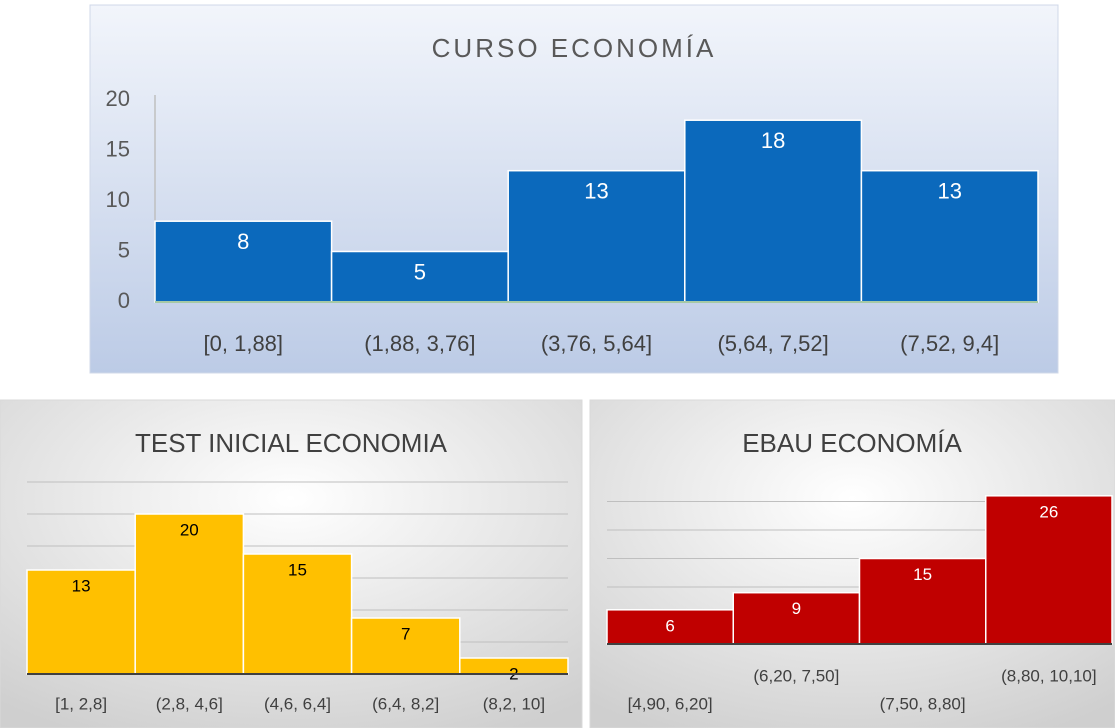 Image resolution: width=1115 pixels, height=728 pixels. What do you see at coordinates (1048, 511) in the screenshot?
I see `data-label: 26` at bounding box center [1048, 511].